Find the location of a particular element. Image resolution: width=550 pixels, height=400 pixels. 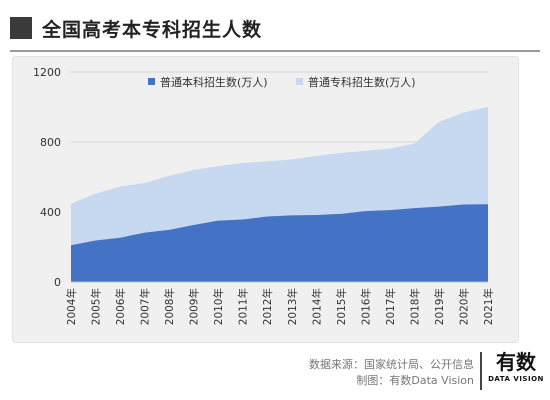

source-text: 数据来源：国家统计局、公开信息 is located at coordinates (391, 364).